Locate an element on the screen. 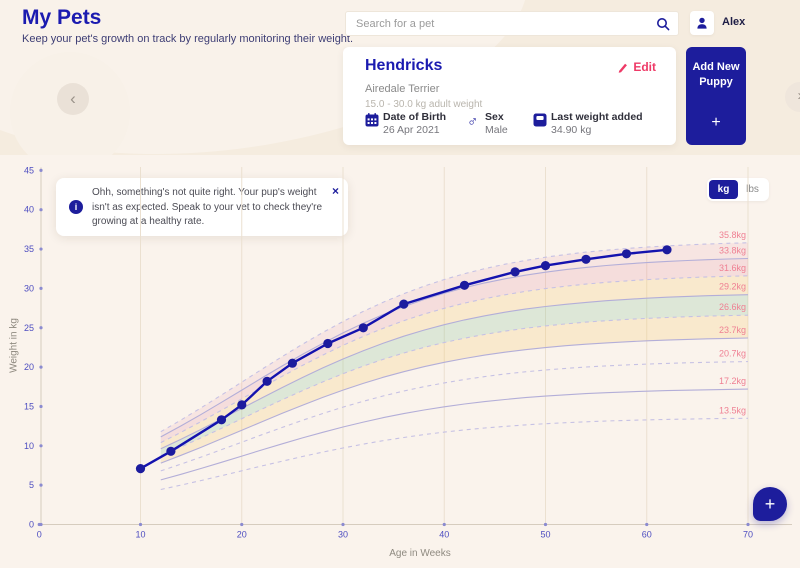  y-tick-label: 45 is located at coordinates (29, 170).